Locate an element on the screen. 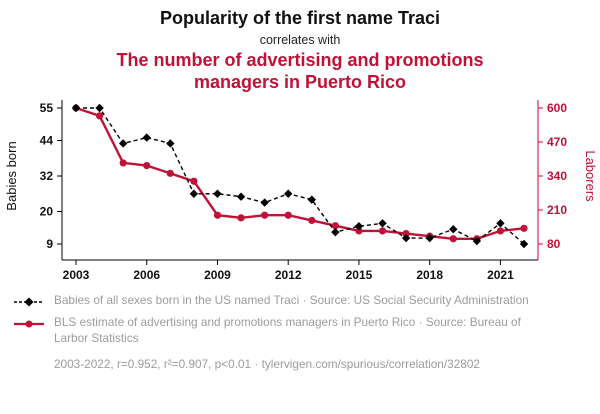 This screenshot has height=414, width=600. svg-text: 470 is located at coordinates (557, 142).